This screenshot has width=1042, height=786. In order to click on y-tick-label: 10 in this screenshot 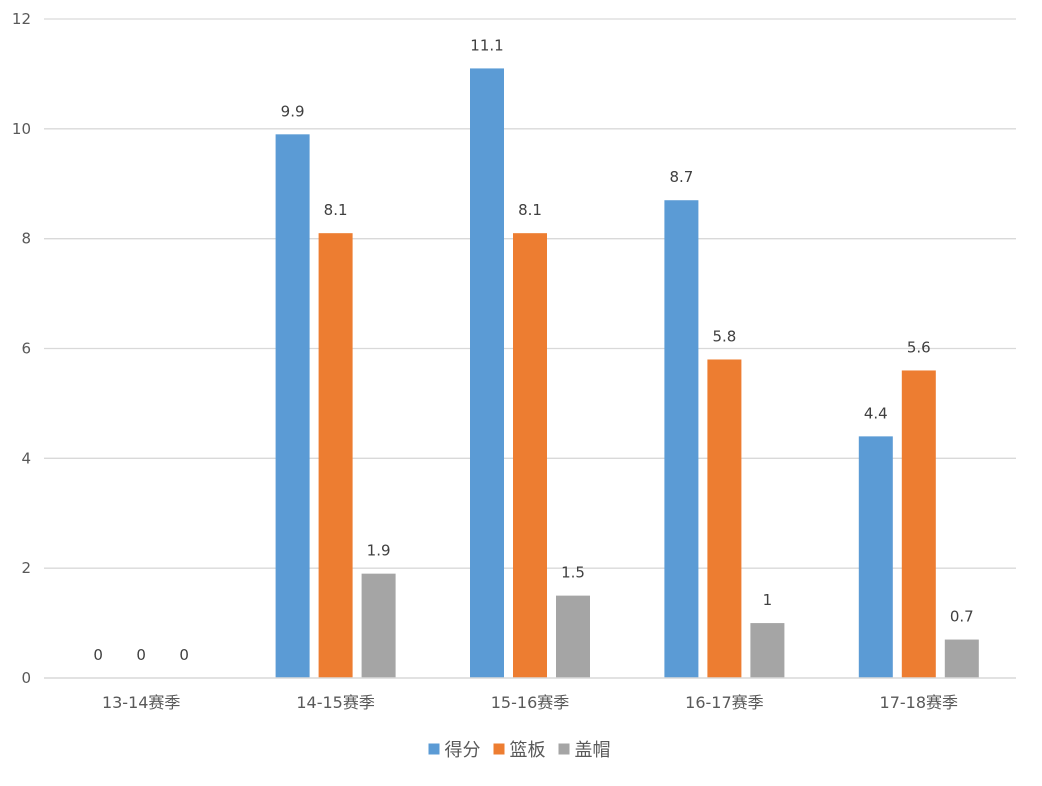, I will do `click(21, 129)`.